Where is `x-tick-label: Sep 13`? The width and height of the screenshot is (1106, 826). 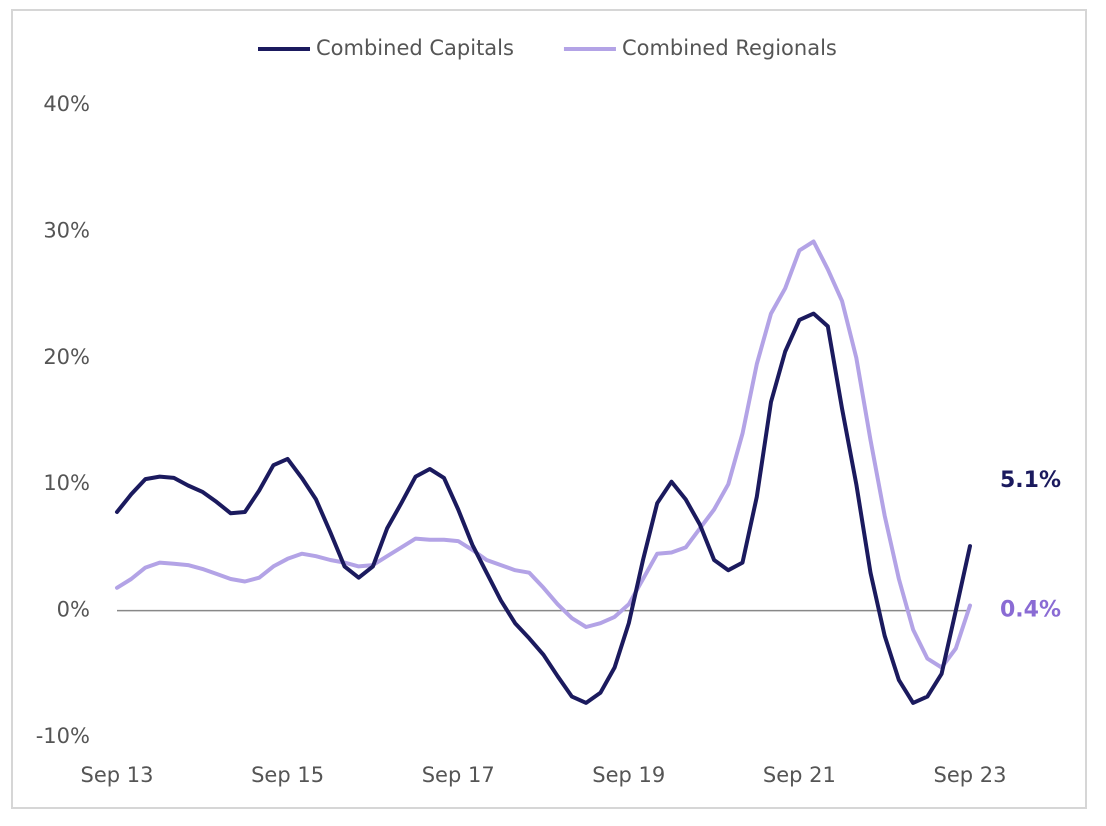
x-tick-label: Sep 13 is located at coordinates (117, 775).